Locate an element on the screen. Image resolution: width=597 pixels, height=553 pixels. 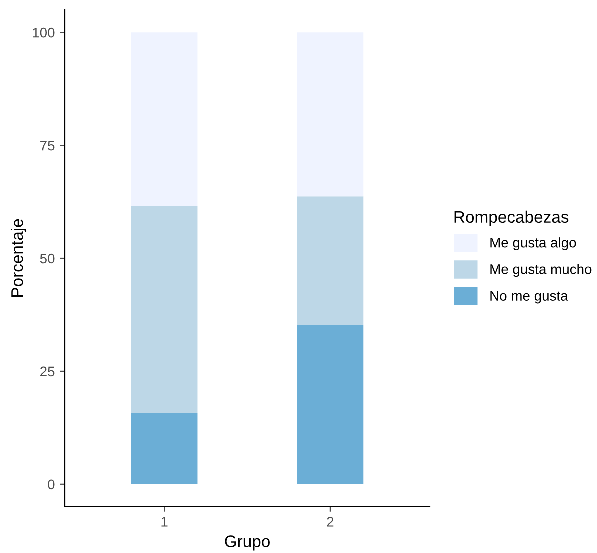
y-tick-label: 50 is located at coordinates (47, 259).